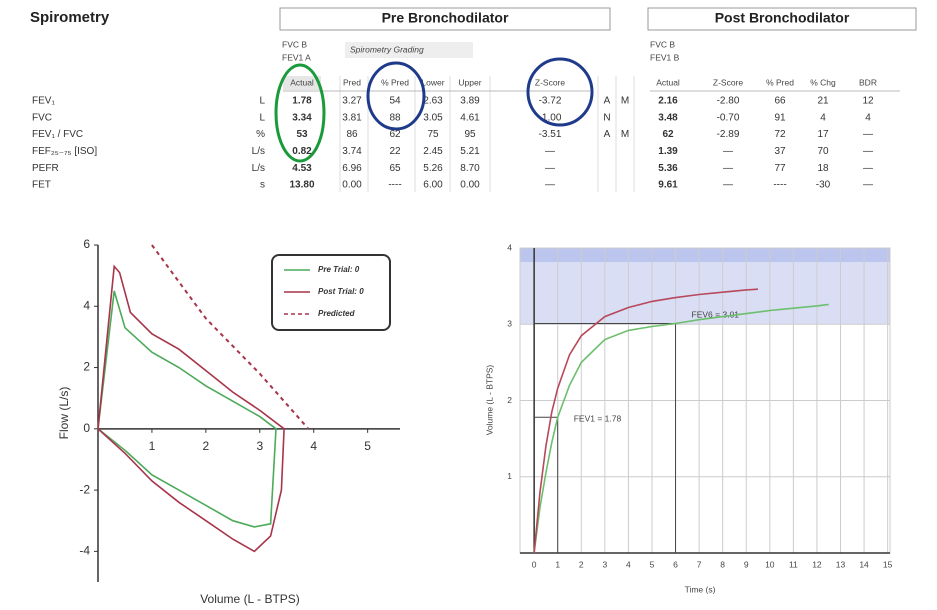 The height and width of the screenshot is (610, 937). I want to click on cell: 18, so click(823, 168).